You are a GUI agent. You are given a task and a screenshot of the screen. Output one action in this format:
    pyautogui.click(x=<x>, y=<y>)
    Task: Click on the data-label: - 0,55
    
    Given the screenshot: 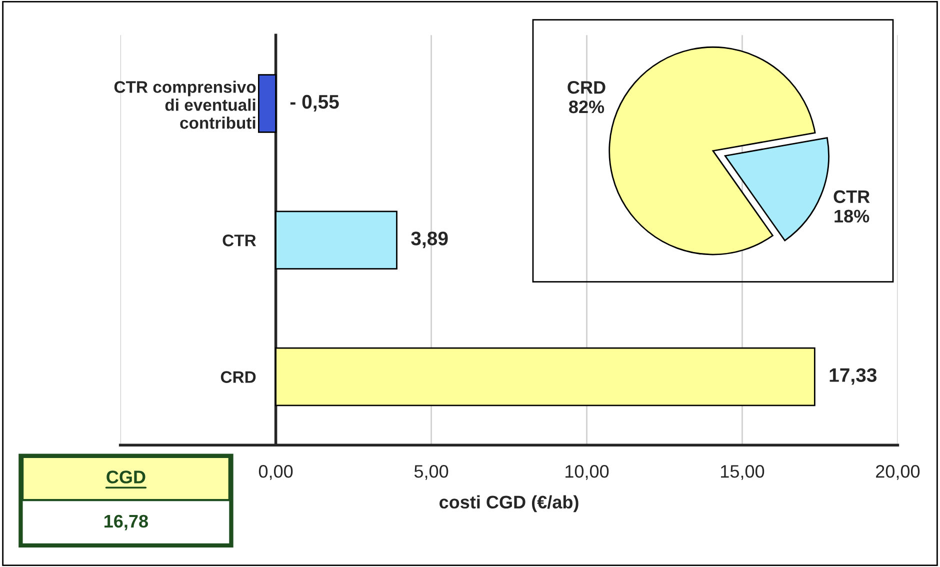 What is the action you would take?
    pyautogui.click(x=314, y=103)
    